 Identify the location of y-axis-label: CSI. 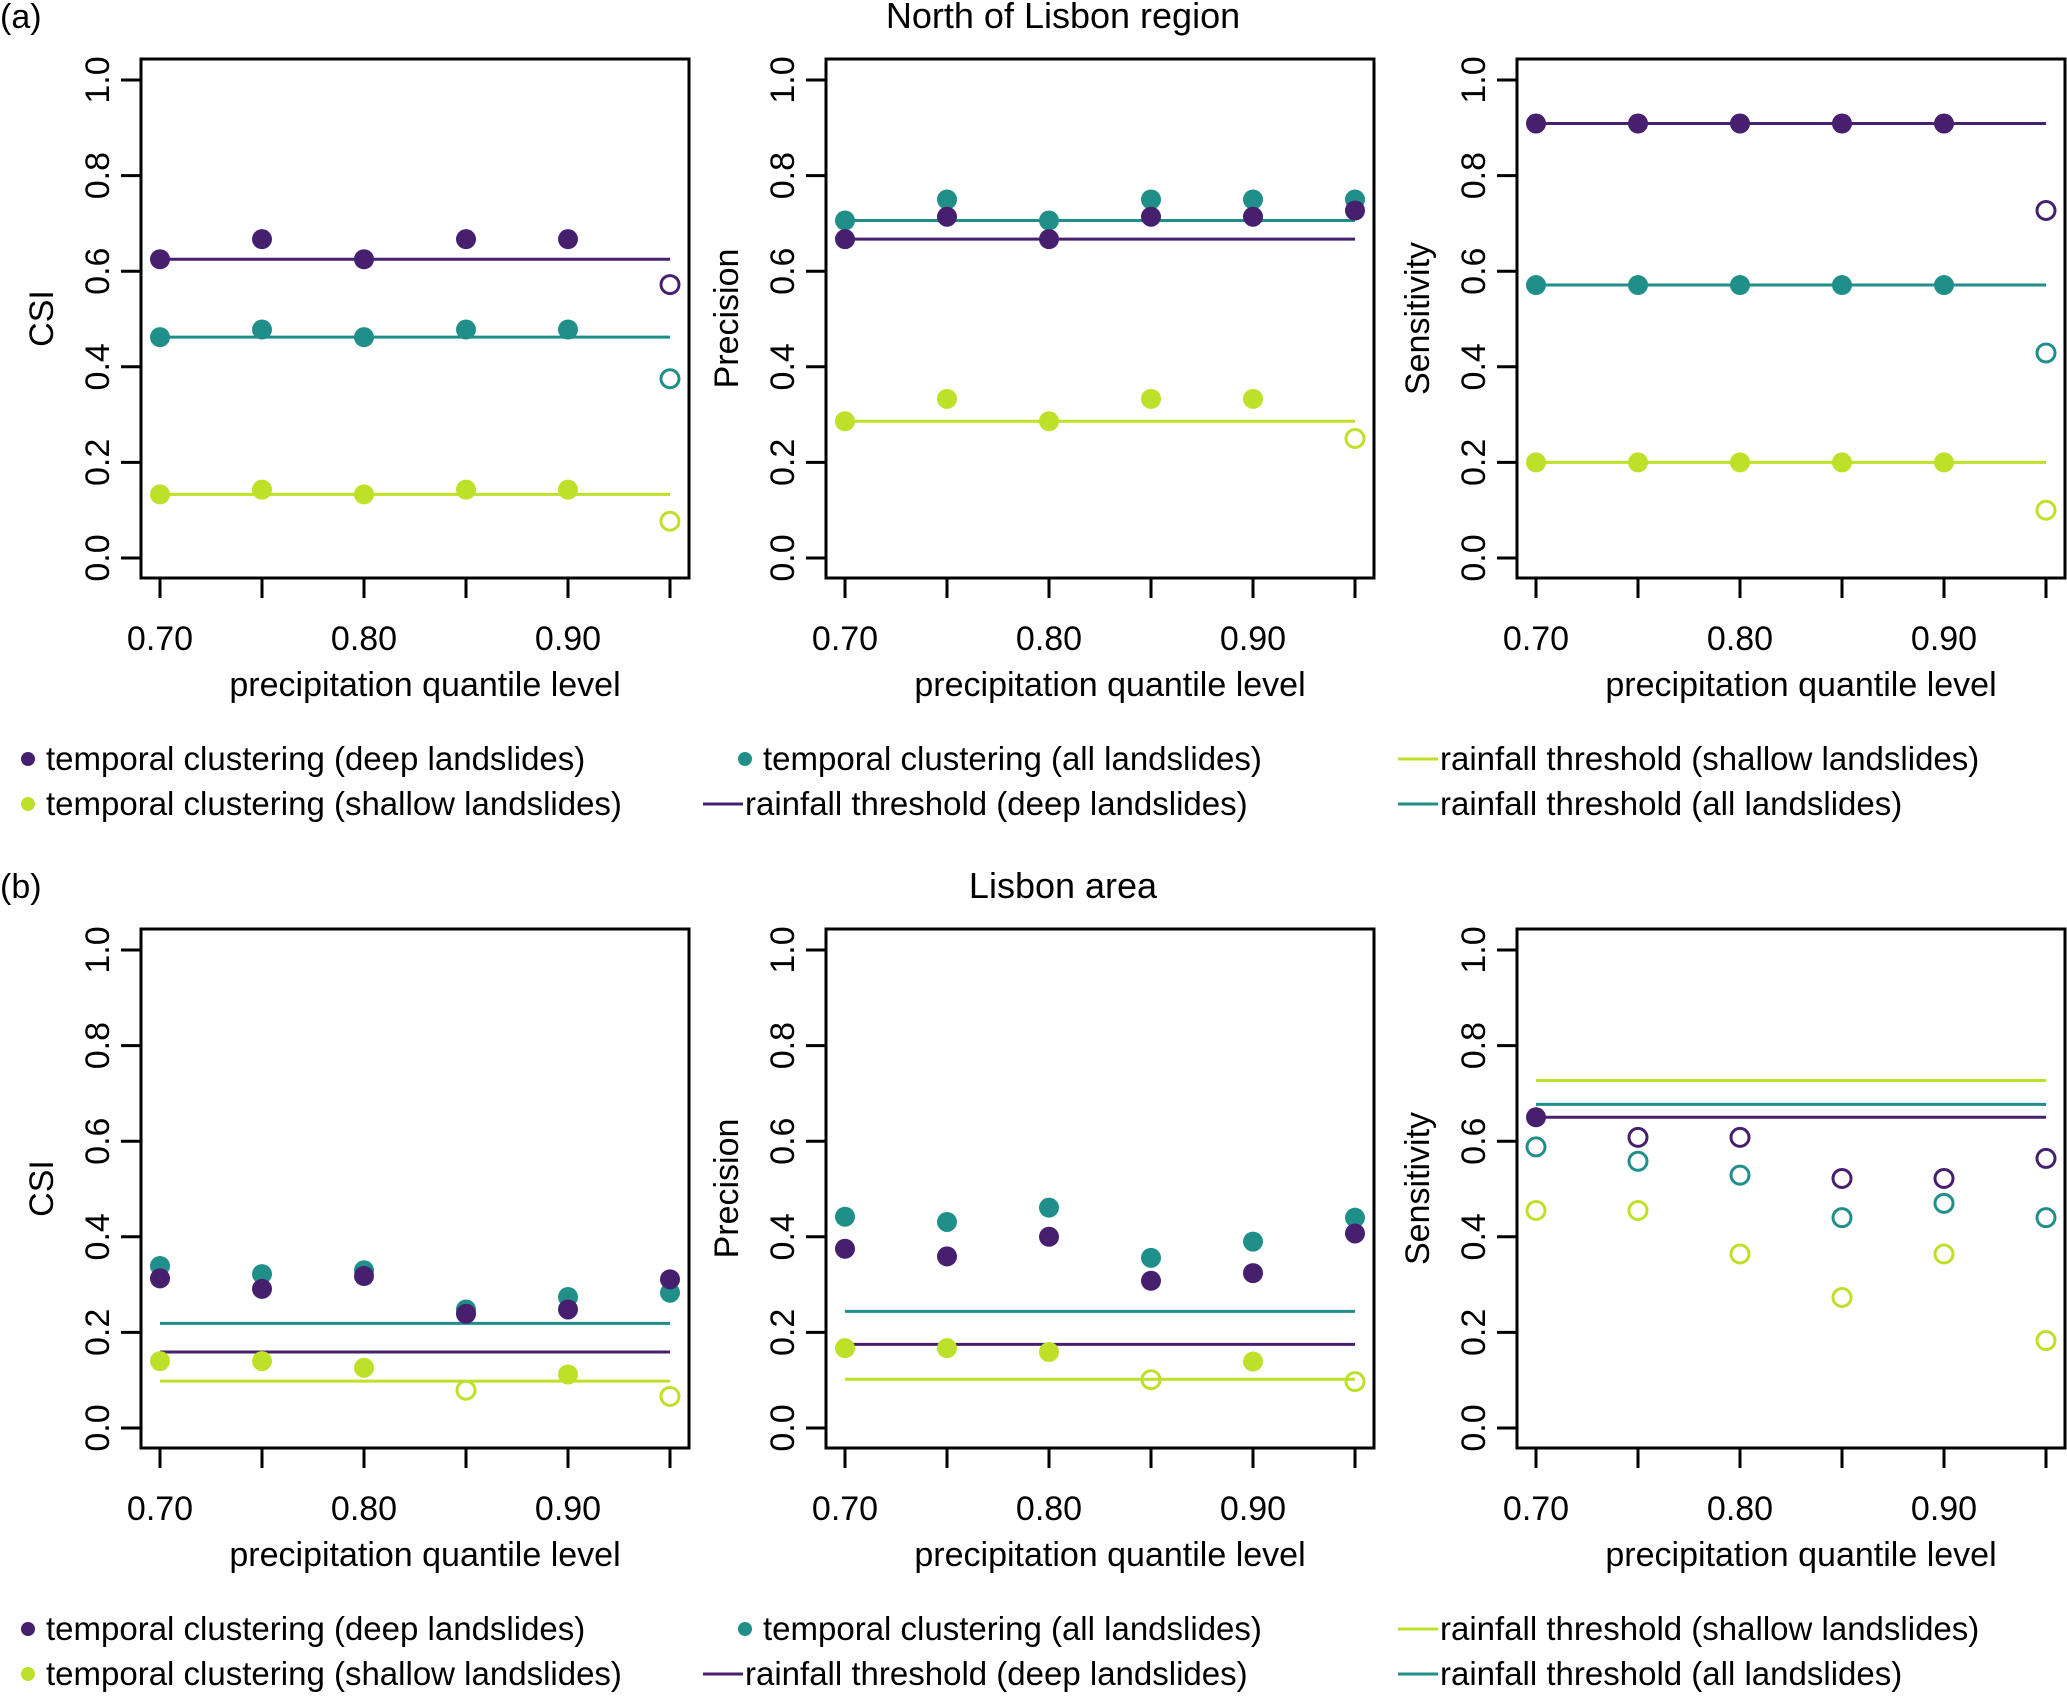
(42, 318).